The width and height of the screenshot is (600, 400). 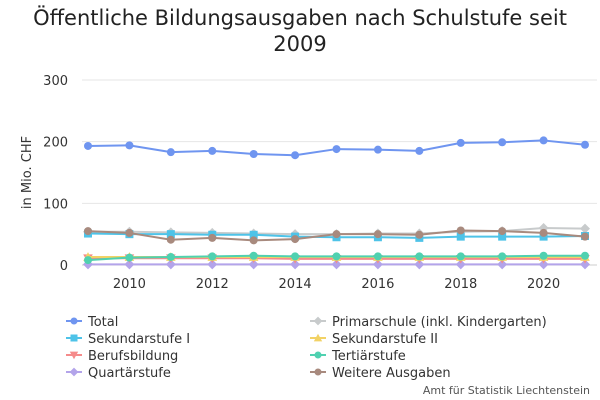 What do you see at coordinates (74, 372) in the screenshot?
I see `legend-swatch-marker-quart-rstufe` at bounding box center [74, 372].